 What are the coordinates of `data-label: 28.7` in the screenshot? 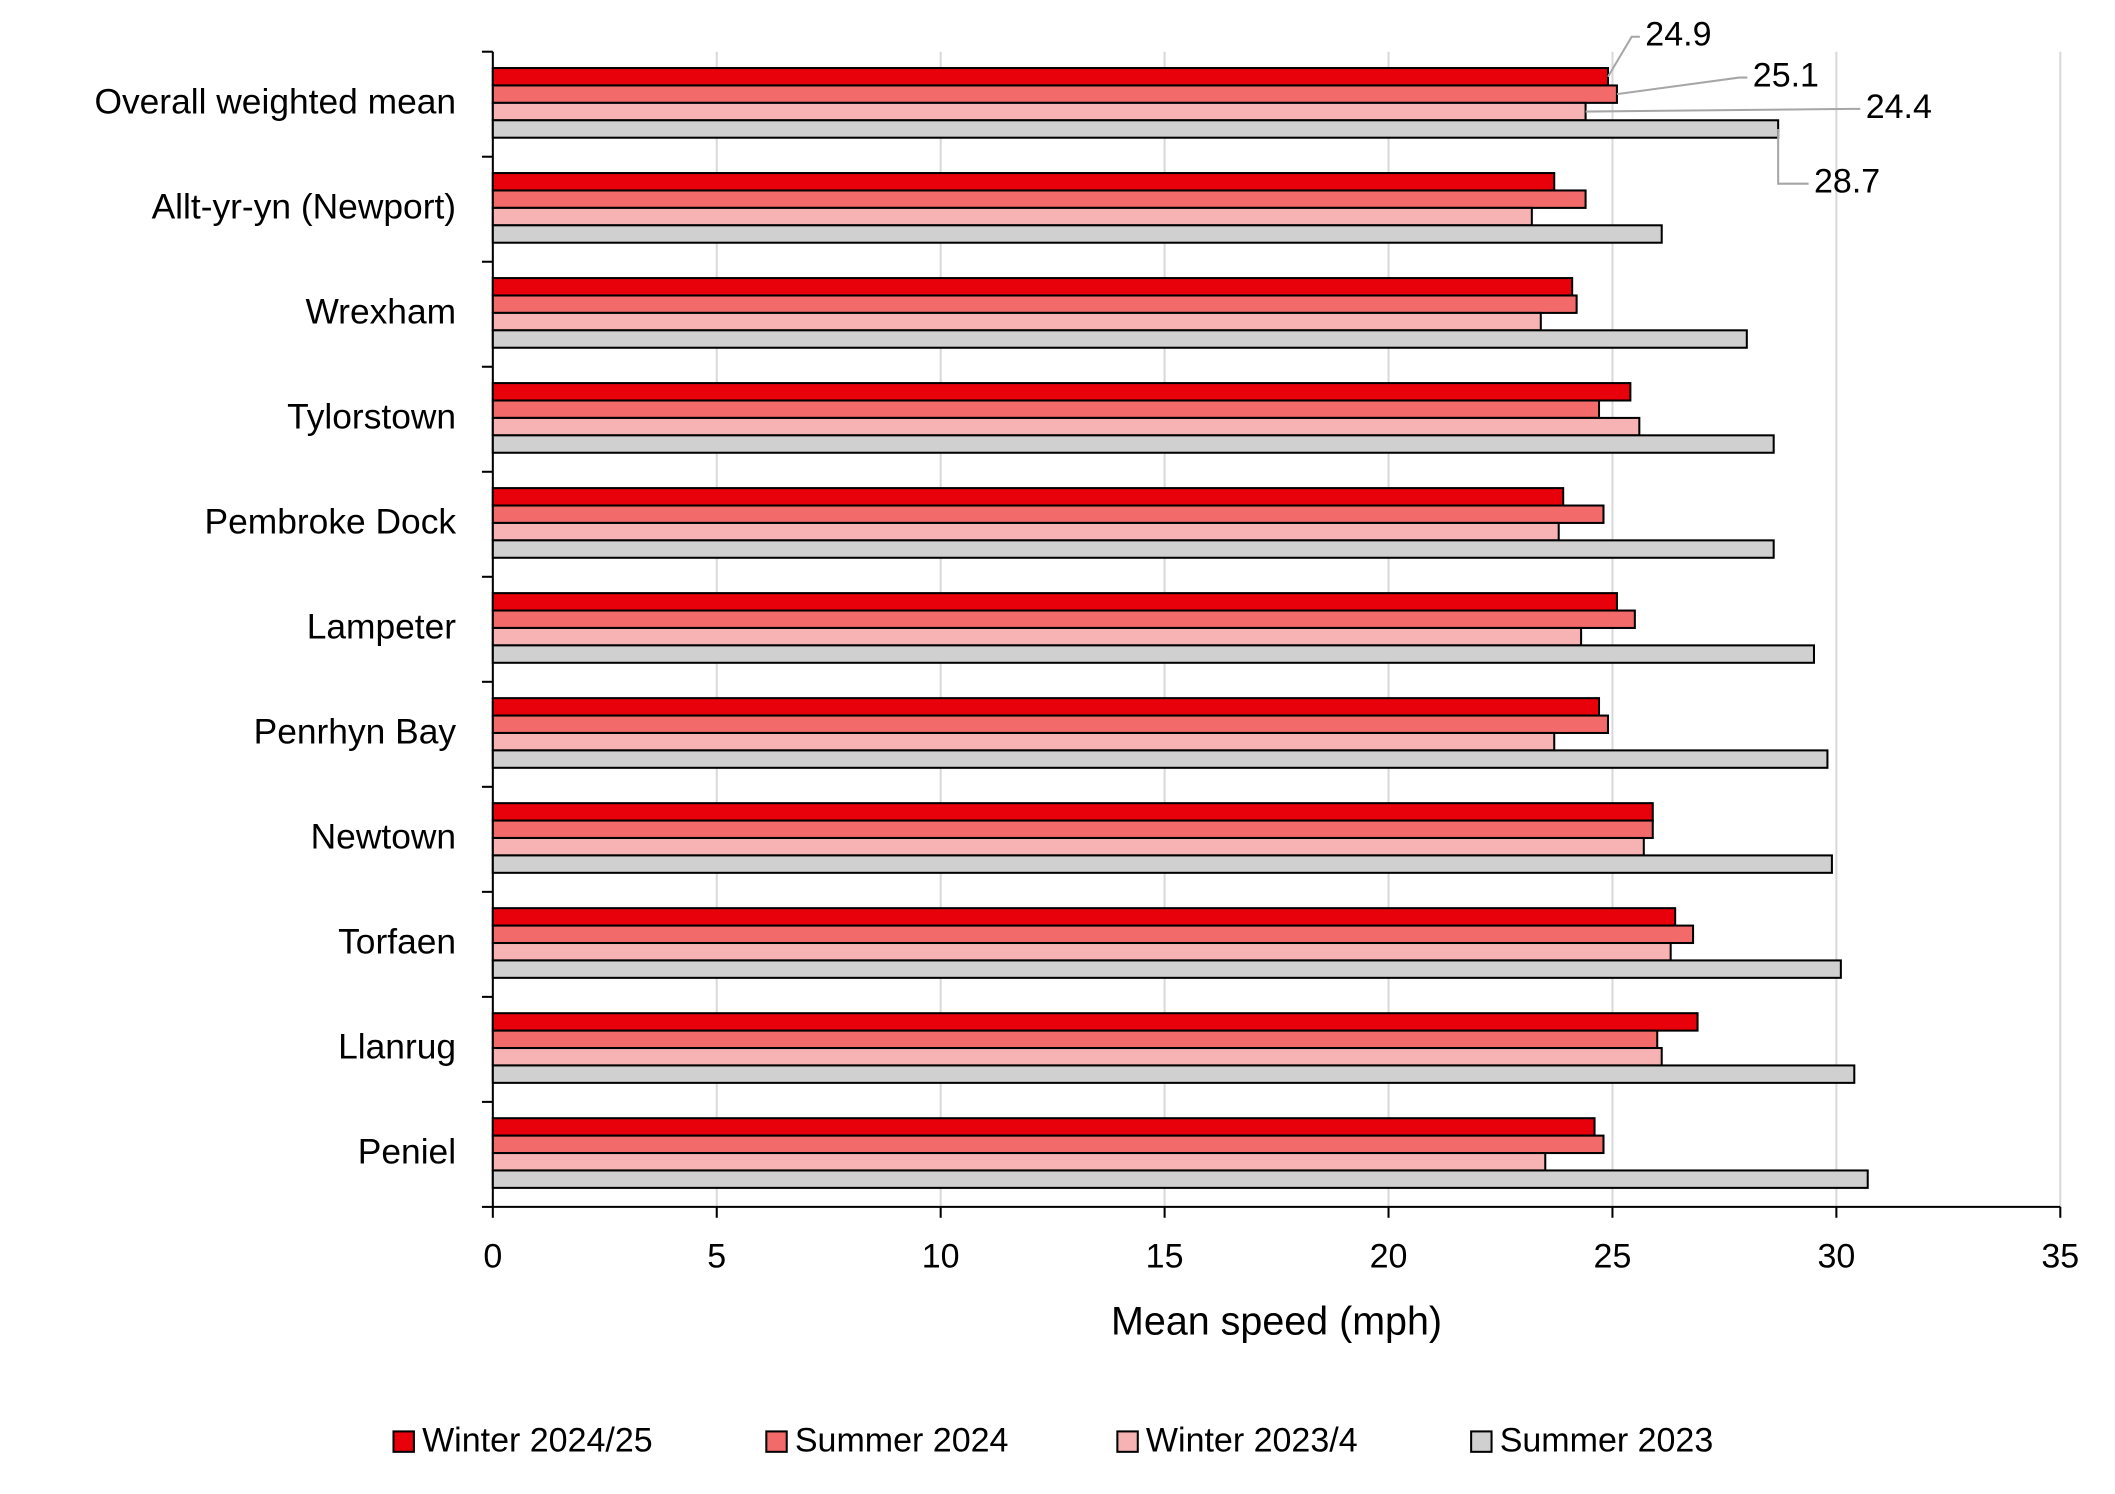 It's located at (1847, 182).